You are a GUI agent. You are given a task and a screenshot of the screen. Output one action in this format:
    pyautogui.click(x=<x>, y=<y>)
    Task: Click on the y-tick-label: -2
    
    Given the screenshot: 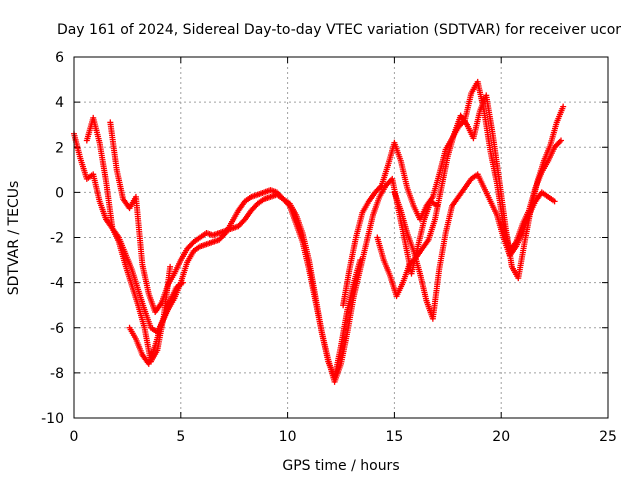 What is the action you would take?
    pyautogui.click(x=57, y=239)
    